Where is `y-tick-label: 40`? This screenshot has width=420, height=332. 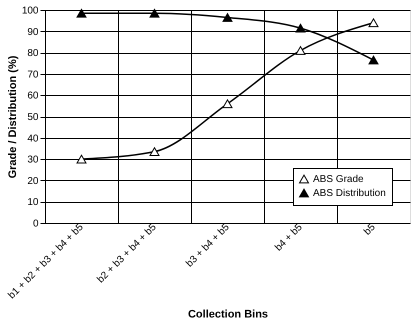
y-tick-label: 40 is located at coordinates (33, 138).